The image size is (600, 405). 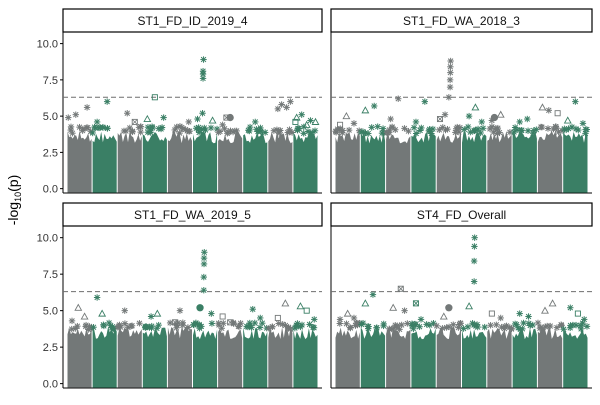 I want to click on y-axis-label: -log10(p), so click(x=14, y=200).